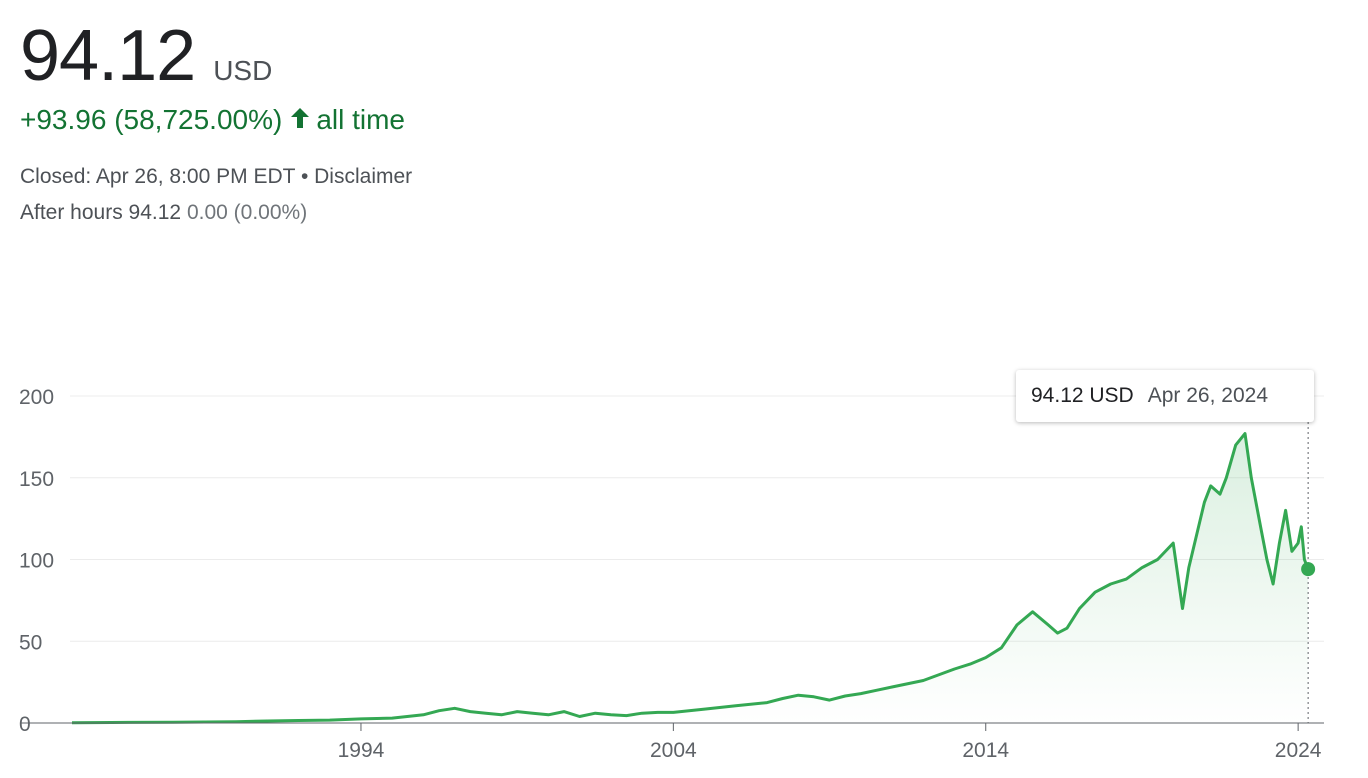 Image resolution: width=1368 pixels, height=778 pixels. Describe the element at coordinates (361, 119) in the screenshot. I see `change-period: all time` at that location.